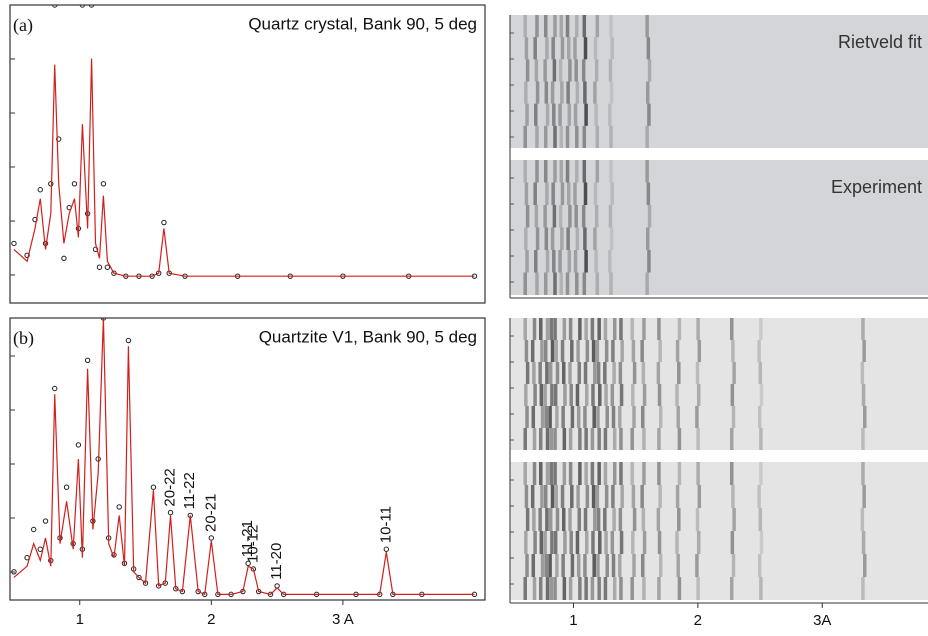 The image size is (928, 636). What do you see at coordinates (573, 620) in the screenshot?
I see `x-tick-label: 1` at bounding box center [573, 620].